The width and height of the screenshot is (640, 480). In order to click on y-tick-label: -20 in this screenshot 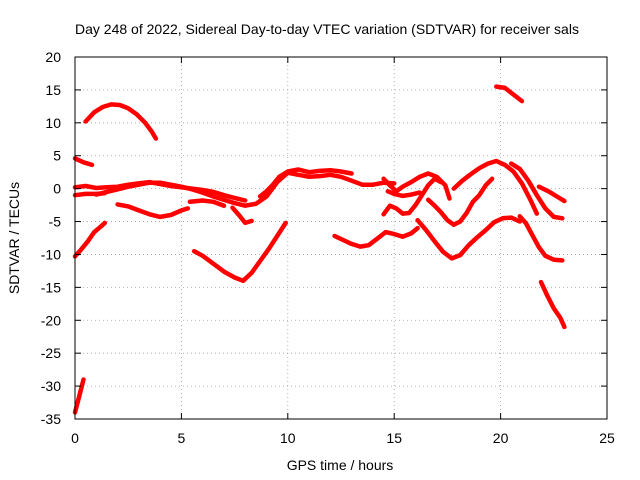, I will do `click(51, 320)`.